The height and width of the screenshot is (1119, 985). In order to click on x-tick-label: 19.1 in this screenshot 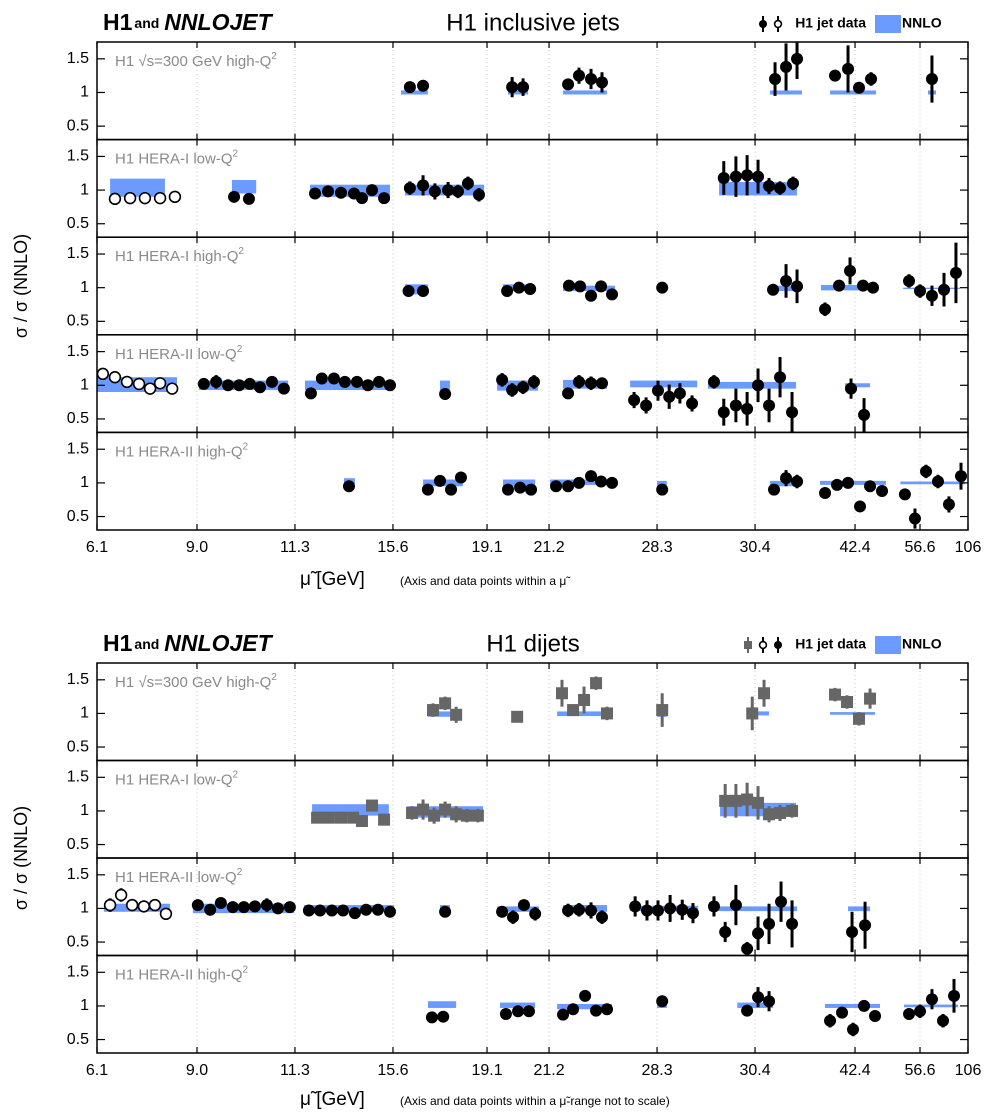, I will do `click(486, 547)`.